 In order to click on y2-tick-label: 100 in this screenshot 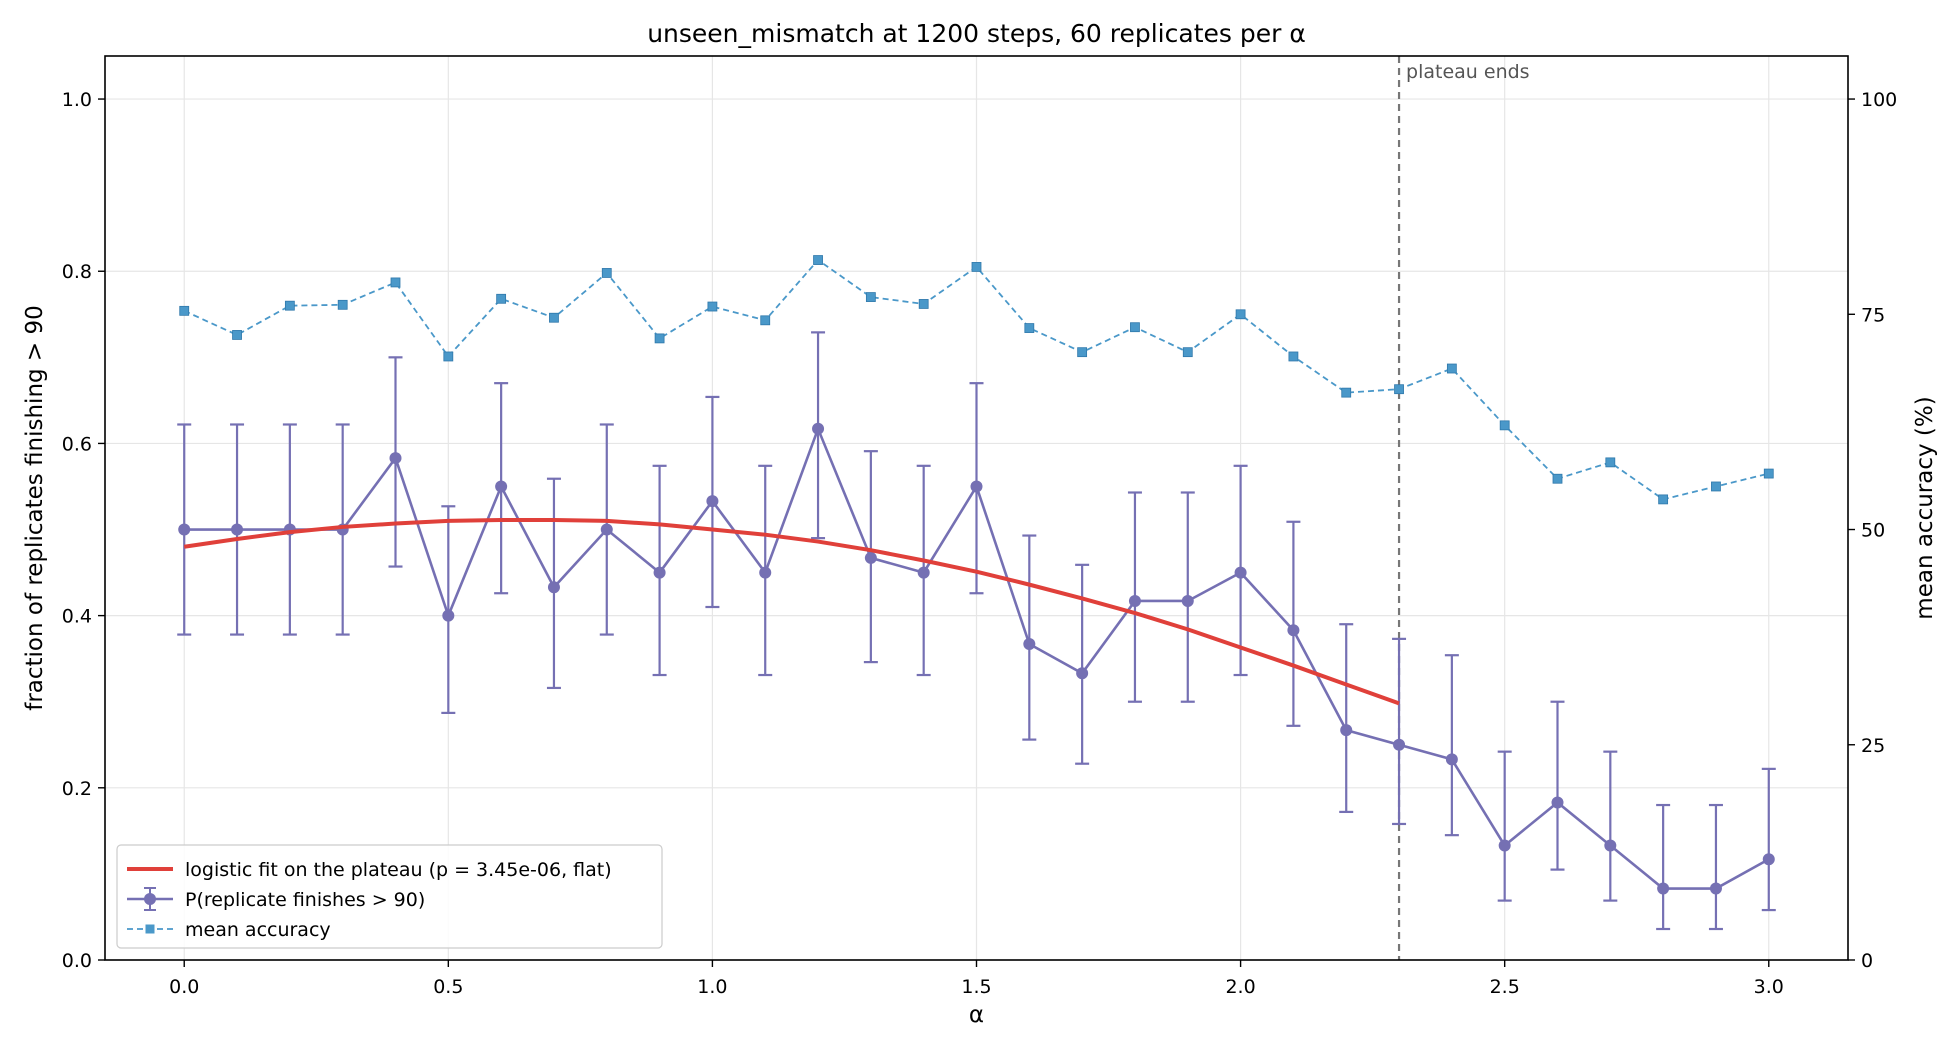, I will do `click(1879, 100)`.